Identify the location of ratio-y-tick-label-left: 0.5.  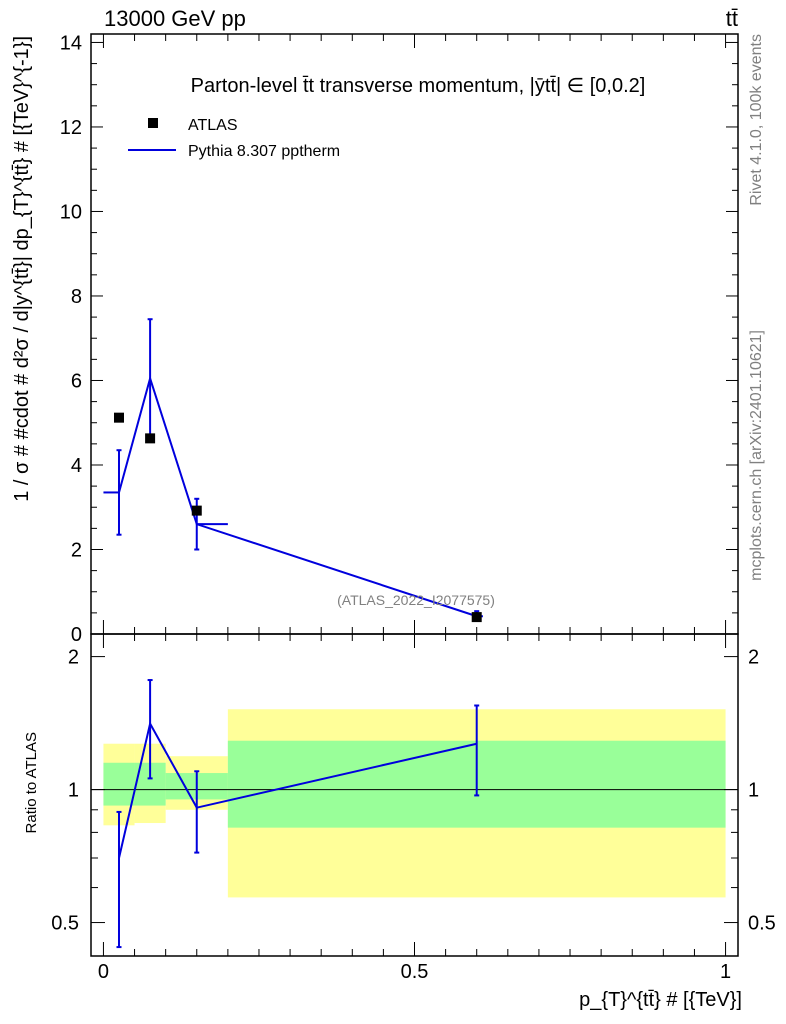
(65, 924).